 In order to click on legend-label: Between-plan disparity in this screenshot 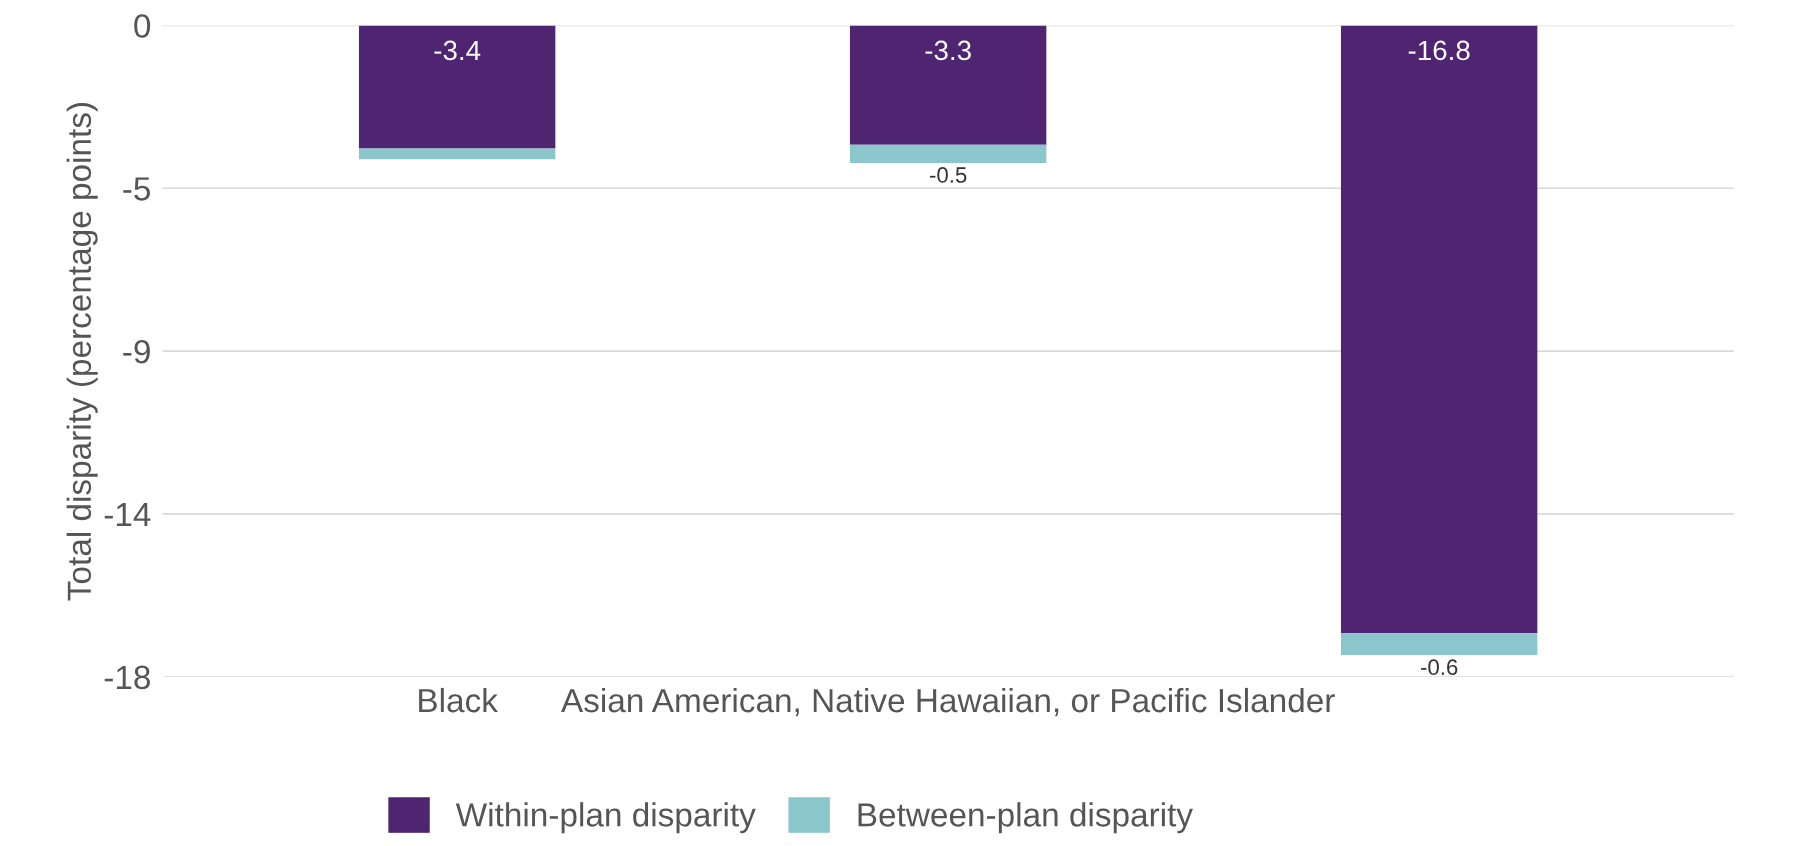, I will do `click(1025, 818)`.